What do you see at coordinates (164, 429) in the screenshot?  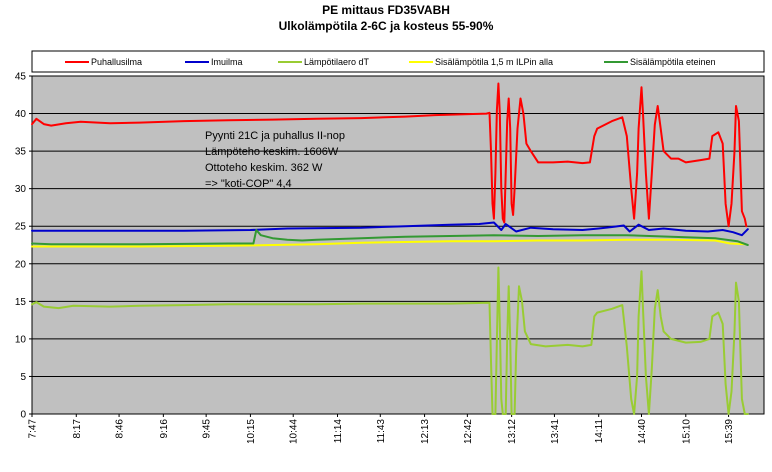 I see `x-tick-label: 9:16` at bounding box center [164, 429].